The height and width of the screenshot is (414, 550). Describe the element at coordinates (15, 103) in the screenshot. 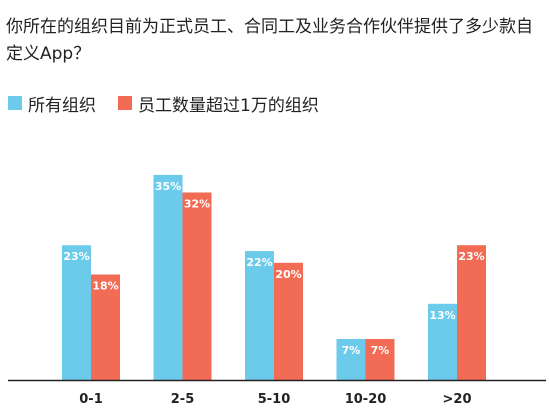

I see `legend-swatch-all-orgs` at that location.